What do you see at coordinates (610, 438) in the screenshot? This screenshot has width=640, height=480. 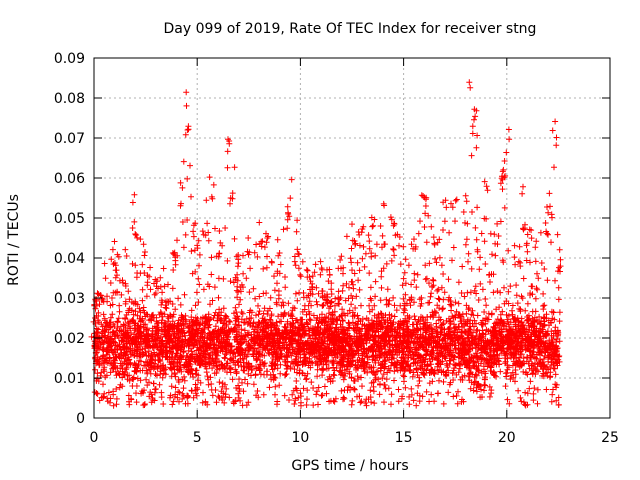 I see `x-tick-label: 25` at bounding box center [610, 438].